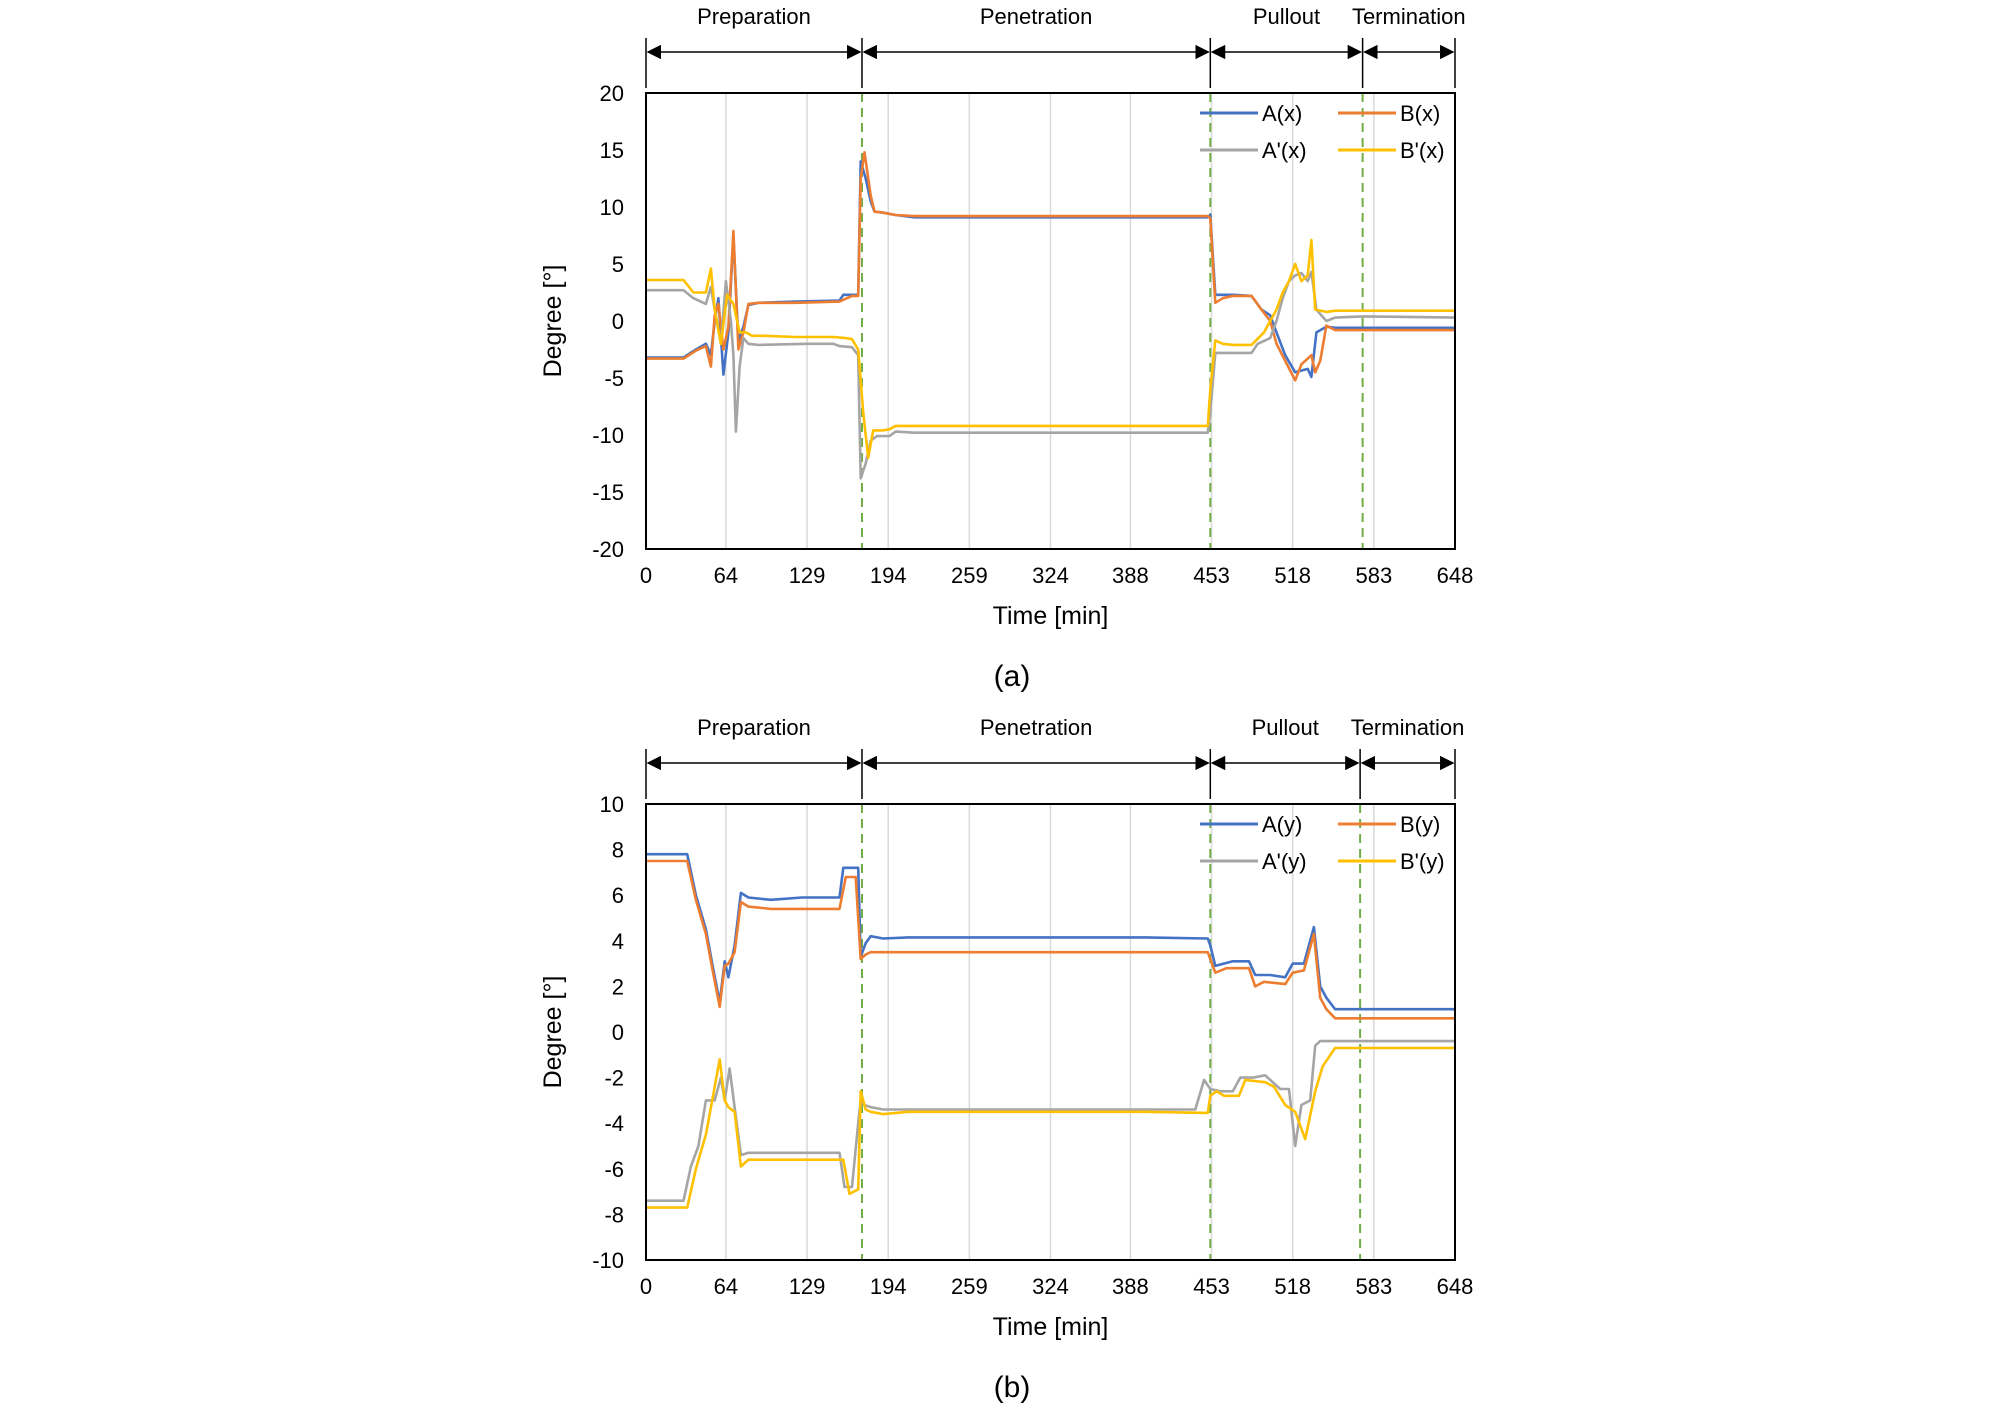 The width and height of the screenshot is (2008, 1422). I want to click on legend-label-1: B(y), so click(1420, 824).